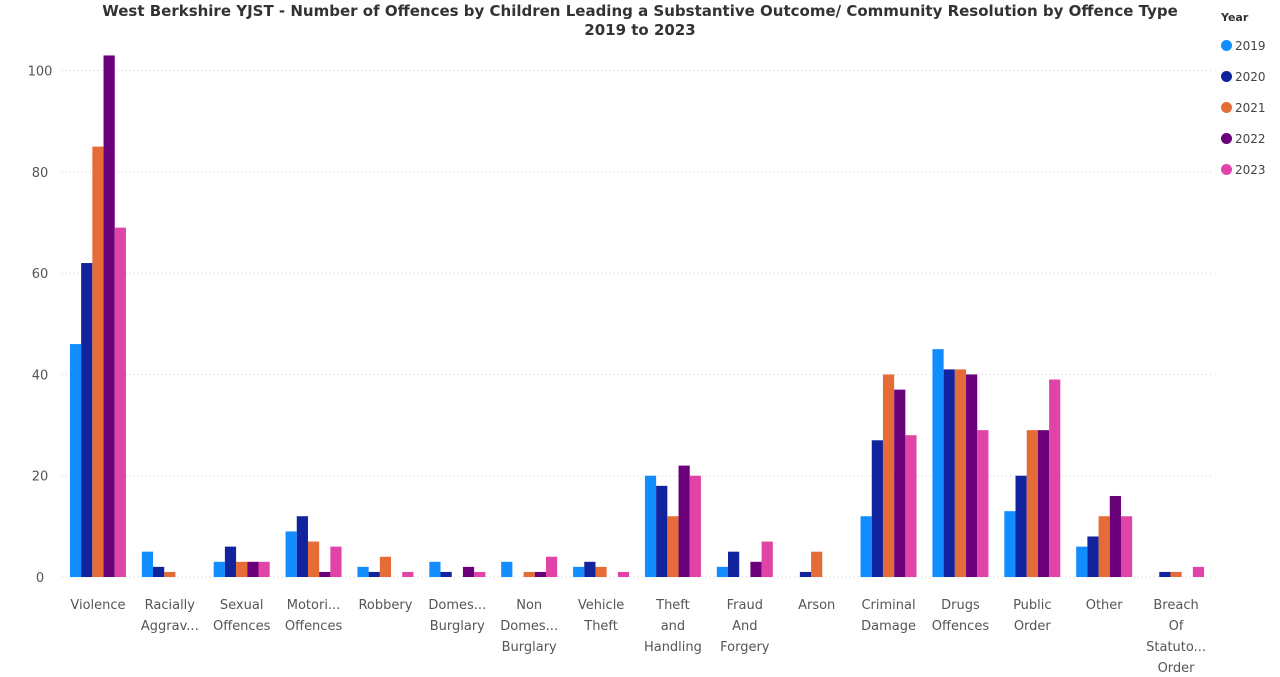 This screenshot has height=677, width=1280. Describe the element at coordinates (40, 325) in the screenshot. I see `y-axis-ticks: 0 20 40 60 80 100` at that location.